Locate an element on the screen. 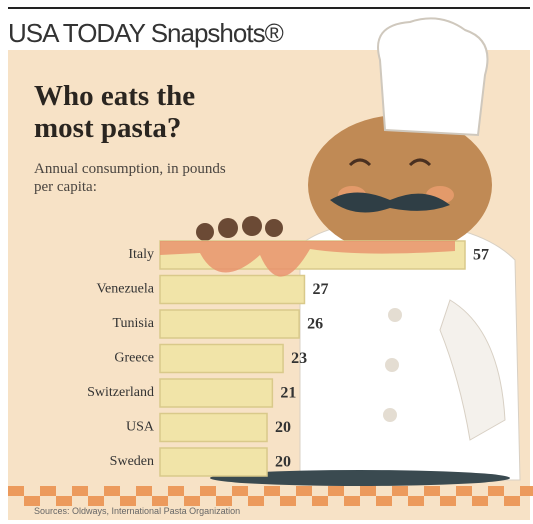 This screenshot has width=533, height=524. chart-title: Who eats the most pasta? is located at coordinates (115, 112).